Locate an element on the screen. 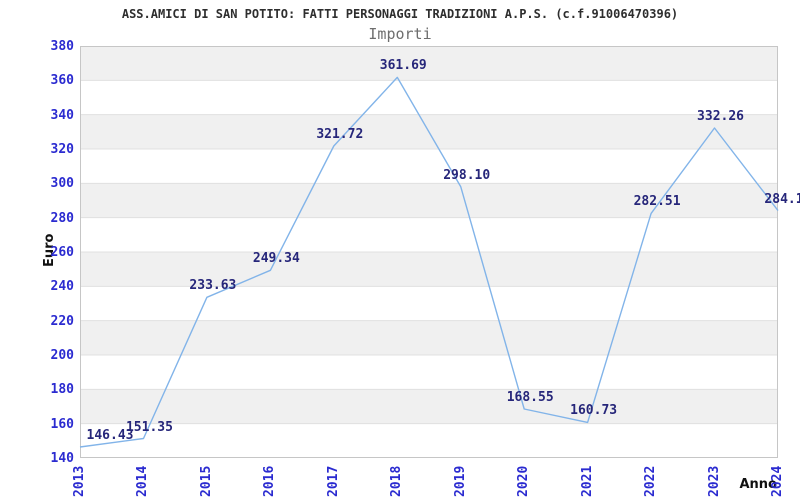 This screenshot has height=500, width=800. point-value-label: 233.63 is located at coordinates (213, 286).